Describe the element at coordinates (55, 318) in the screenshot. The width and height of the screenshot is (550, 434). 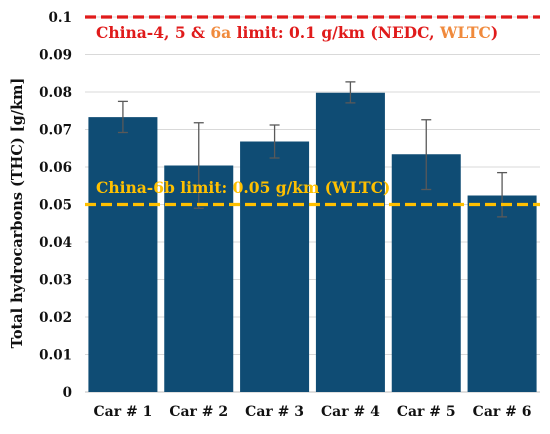
I see `y-tick-label: 0.02` at that location.